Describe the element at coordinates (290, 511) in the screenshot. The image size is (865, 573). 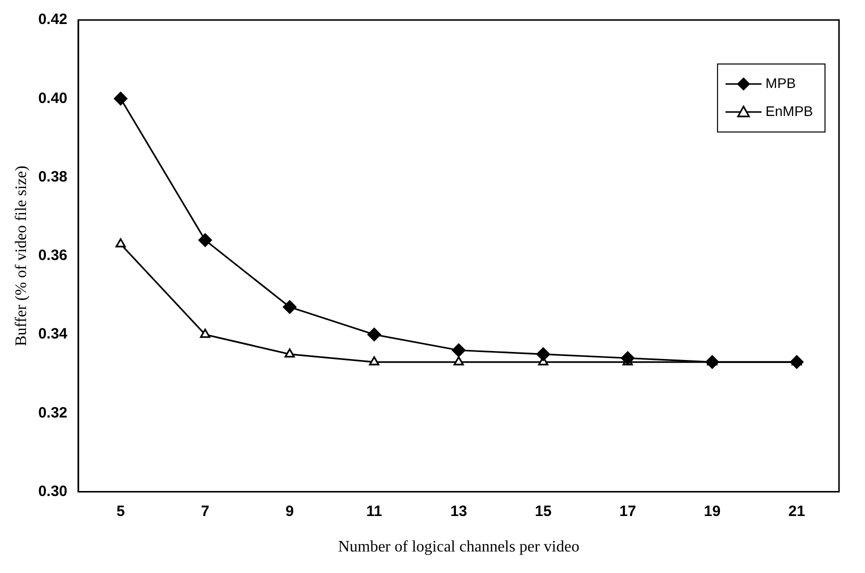
I see `x-tick-label: 9` at that location.